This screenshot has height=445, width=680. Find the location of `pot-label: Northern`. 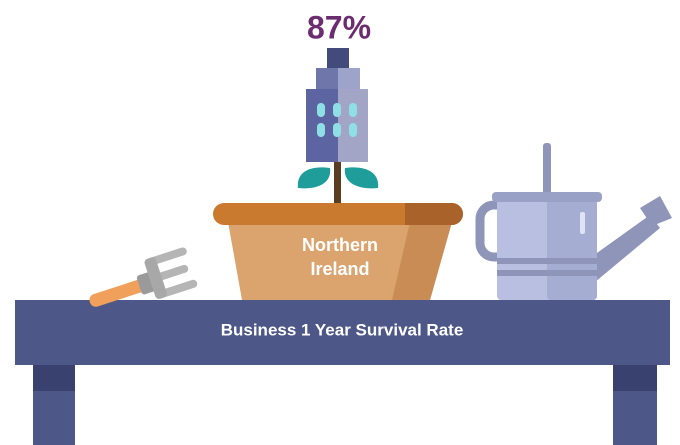

pot-label: Northern is located at coordinates (340, 245).